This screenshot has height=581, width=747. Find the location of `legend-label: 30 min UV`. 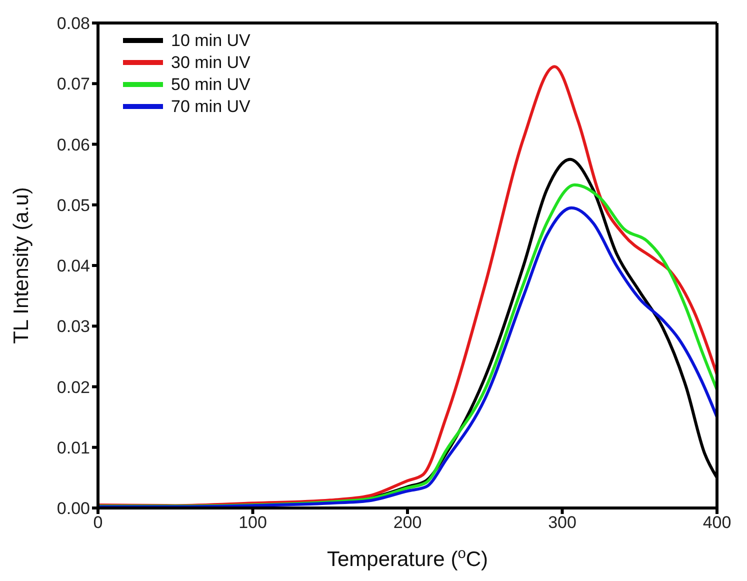

legend-label: 30 min UV is located at coordinates (210, 63).